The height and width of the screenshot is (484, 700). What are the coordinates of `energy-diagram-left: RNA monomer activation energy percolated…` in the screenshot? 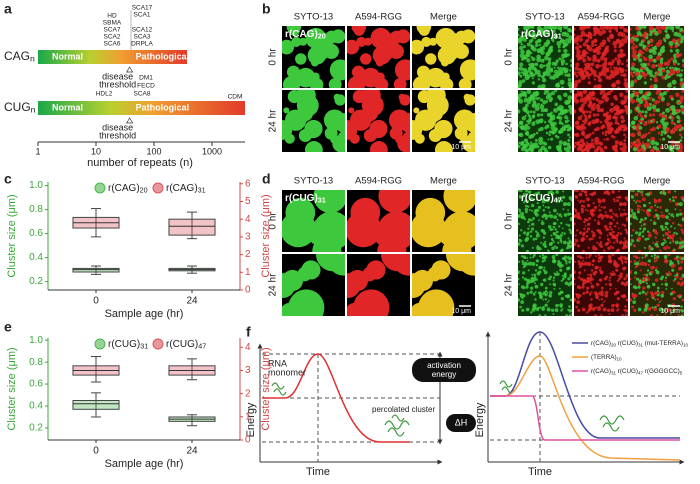 It's located at (360, 410).